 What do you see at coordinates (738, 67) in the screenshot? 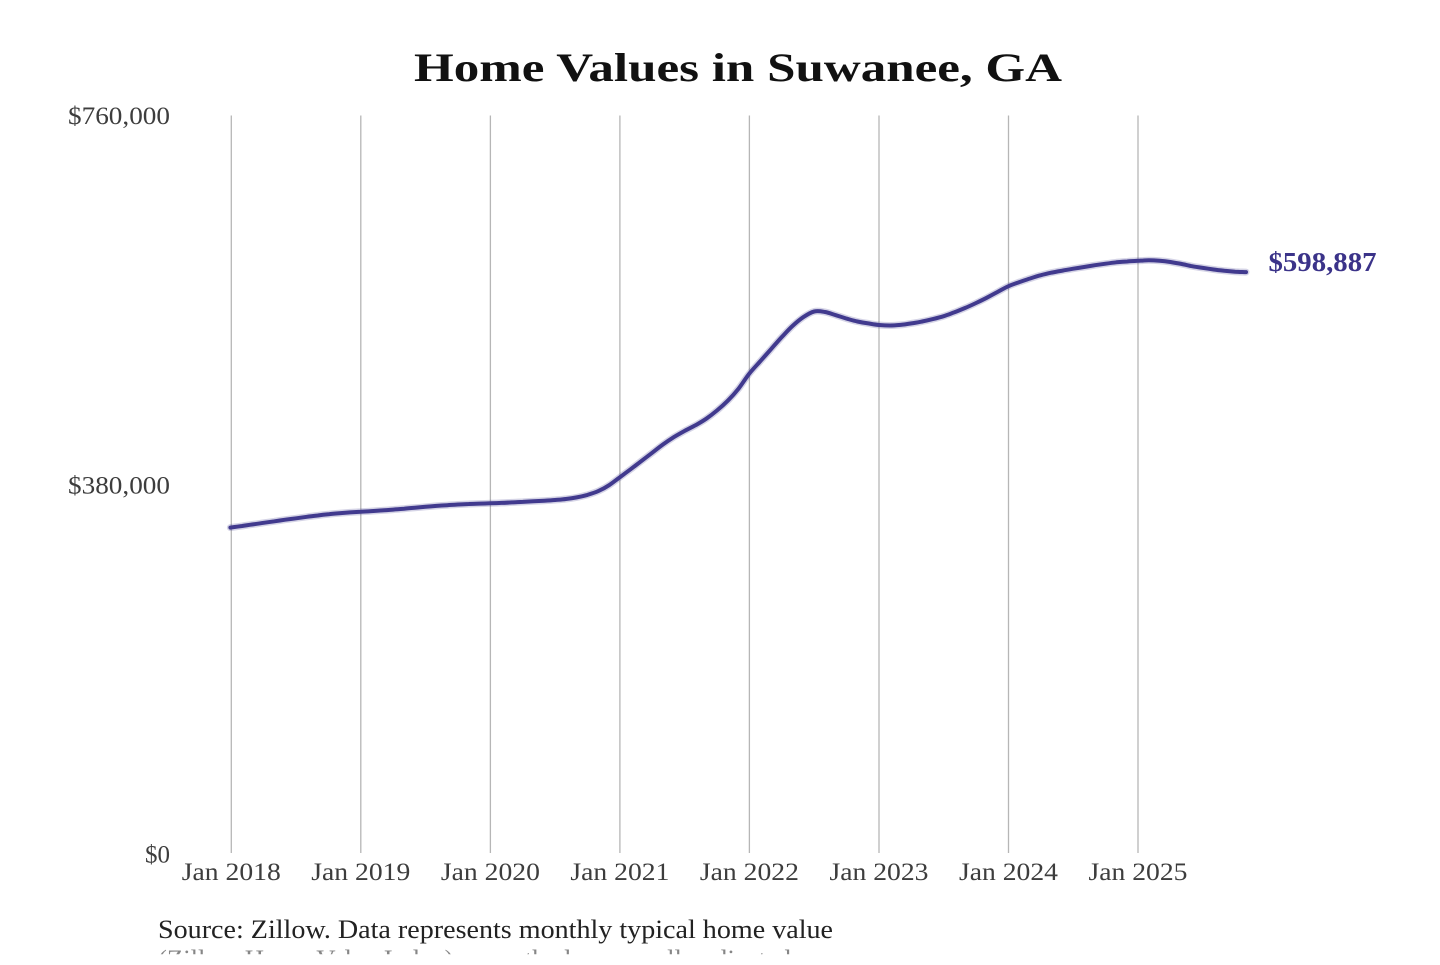
I see `svg-text: Home Values in Suwanee, GA` at bounding box center [738, 67].